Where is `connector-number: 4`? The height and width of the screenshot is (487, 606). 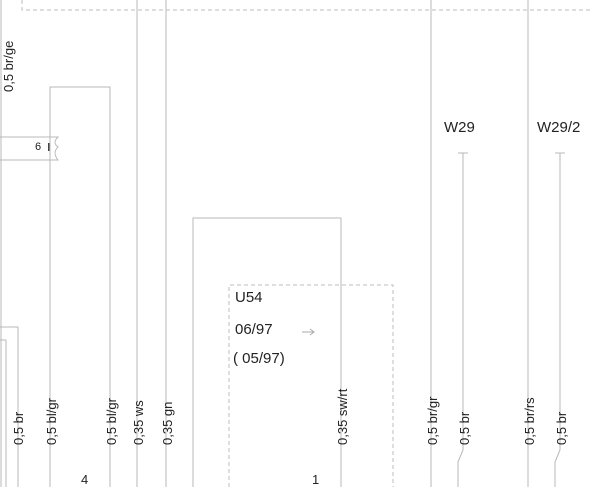 connector-number: 4 is located at coordinates (84, 479).